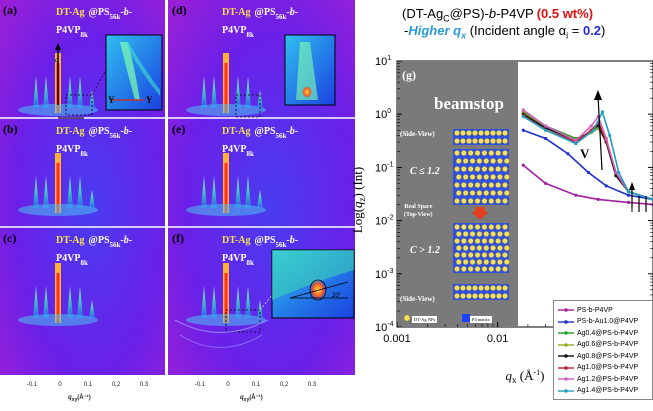 Image resolution: width=653 pixels, height=411 pixels. I want to click on y-tick-label: 10⁻³, so click(384, 274).